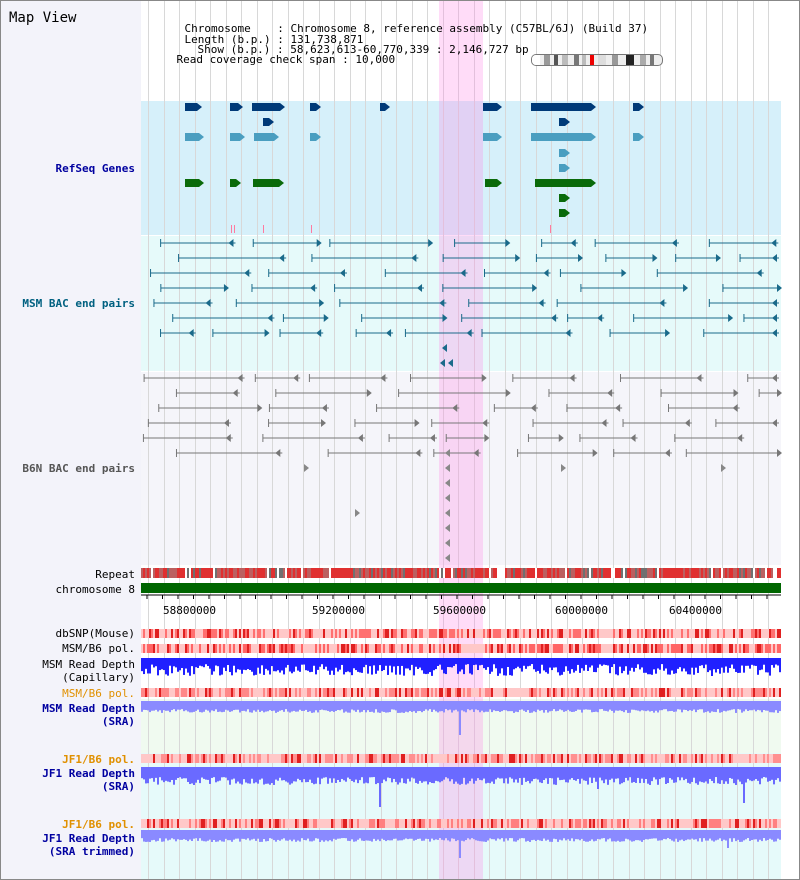  I want to click on label-msm-depth-capillary: MSM Read Depth (Capillary), so click(68, 671).